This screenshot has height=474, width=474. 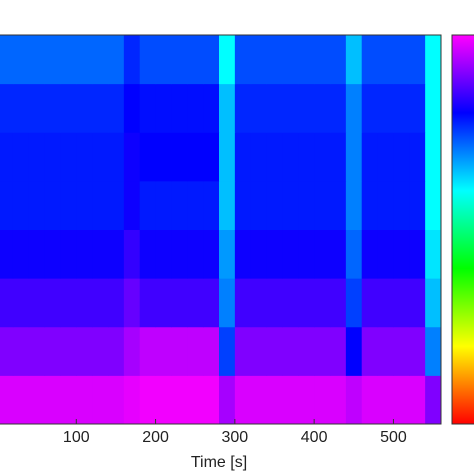 I want to click on x-tick-label: 100, so click(x=76, y=437).